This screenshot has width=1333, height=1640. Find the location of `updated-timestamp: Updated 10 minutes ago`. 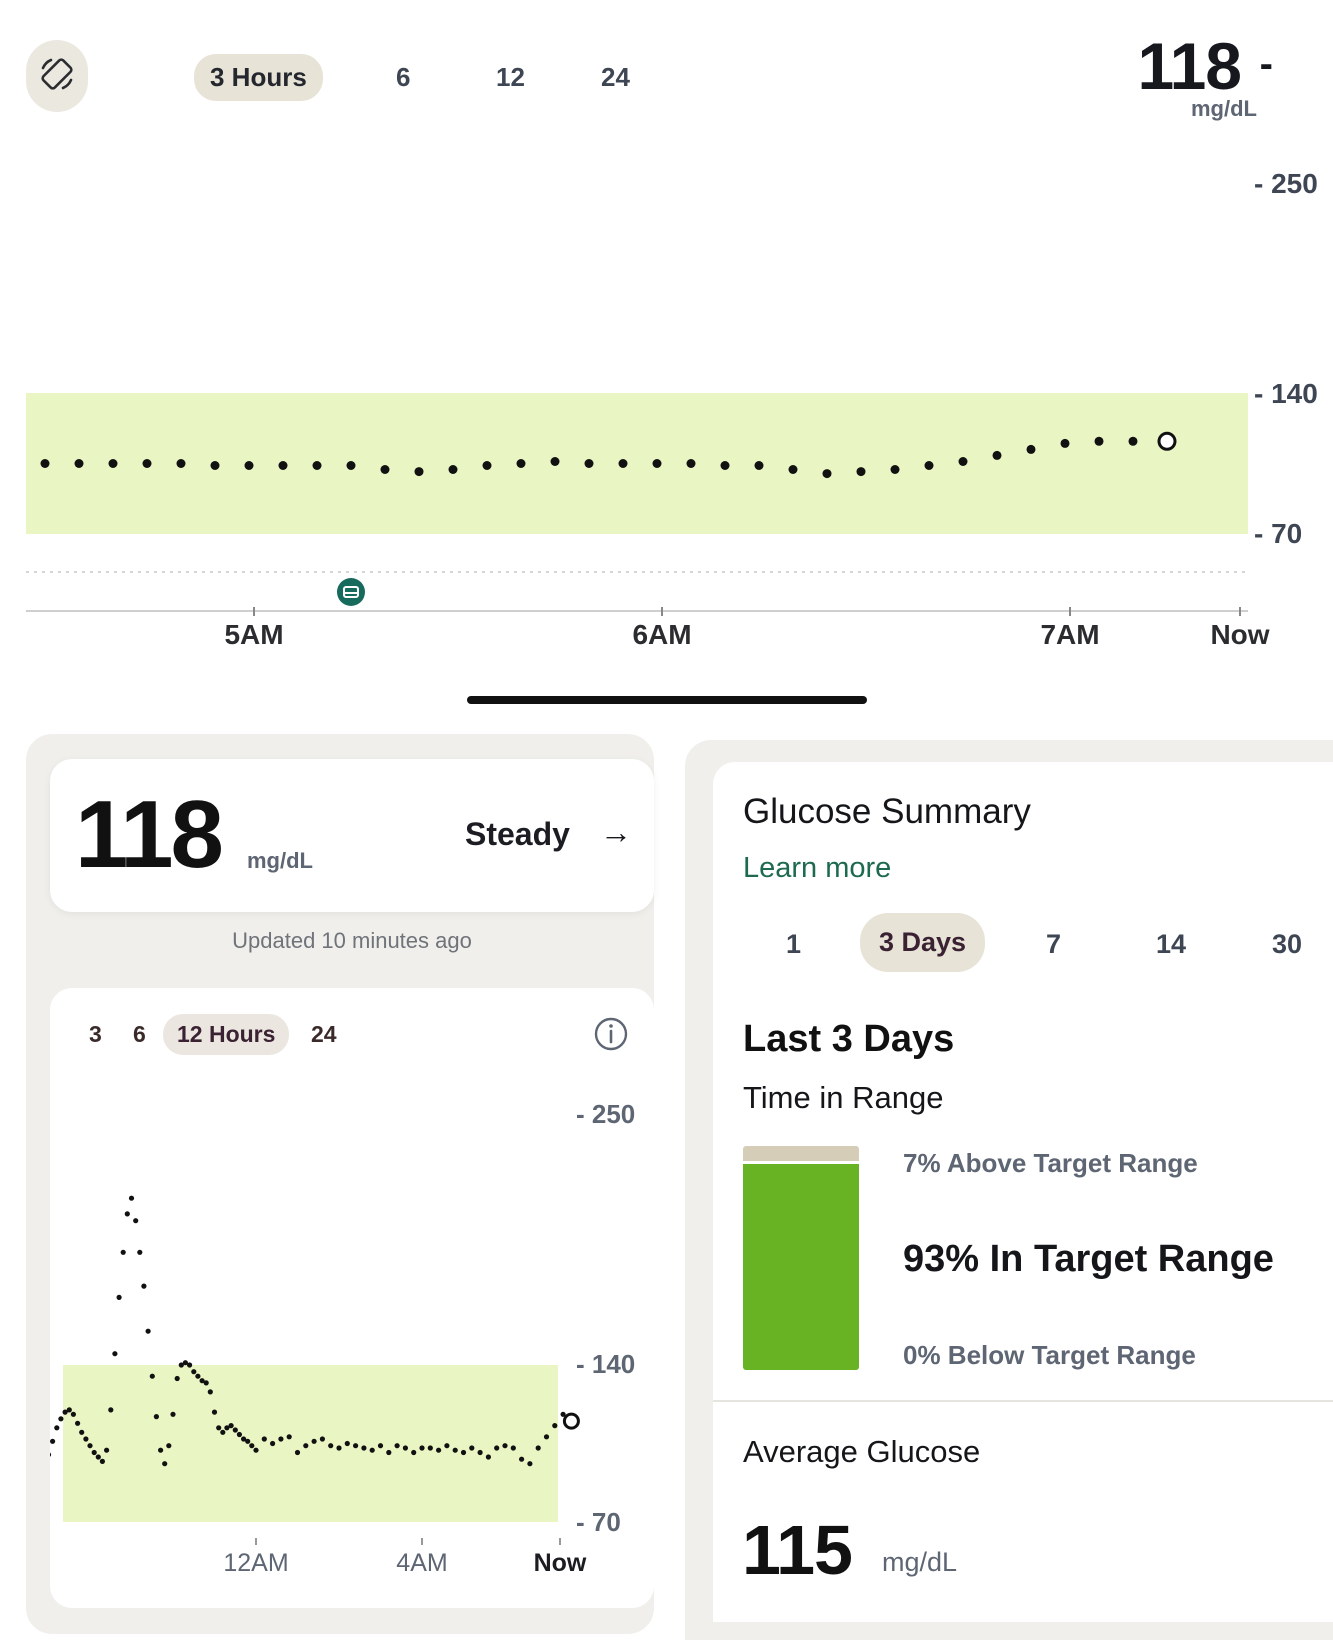

updated-timestamp: Updated 10 minutes ago is located at coordinates (352, 940).